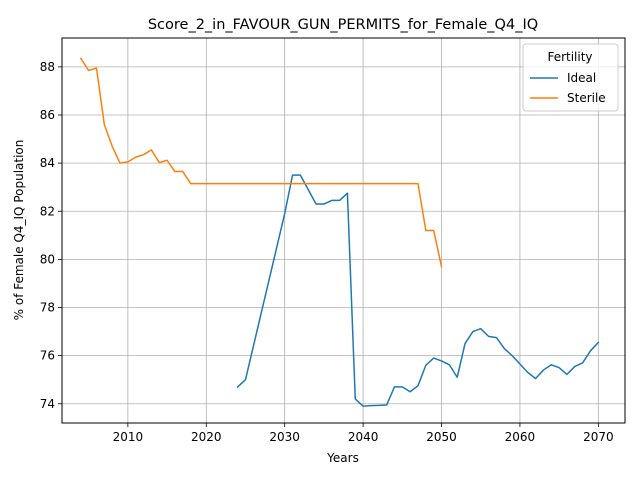  Describe the element at coordinates (47, 259) in the screenshot. I see `y-tick-label: 80` at that location.